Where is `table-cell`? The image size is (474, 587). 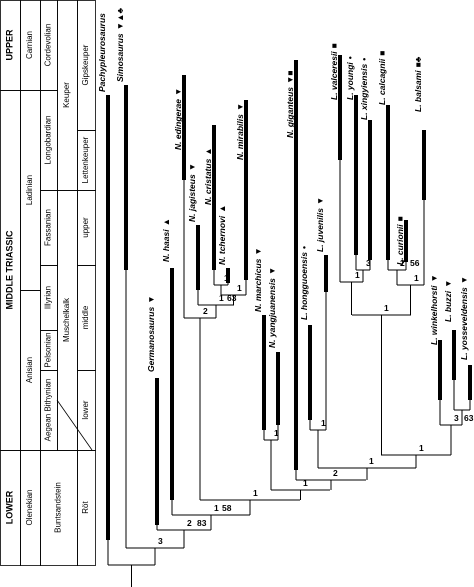
table-cell is located at coordinates (86, 508).